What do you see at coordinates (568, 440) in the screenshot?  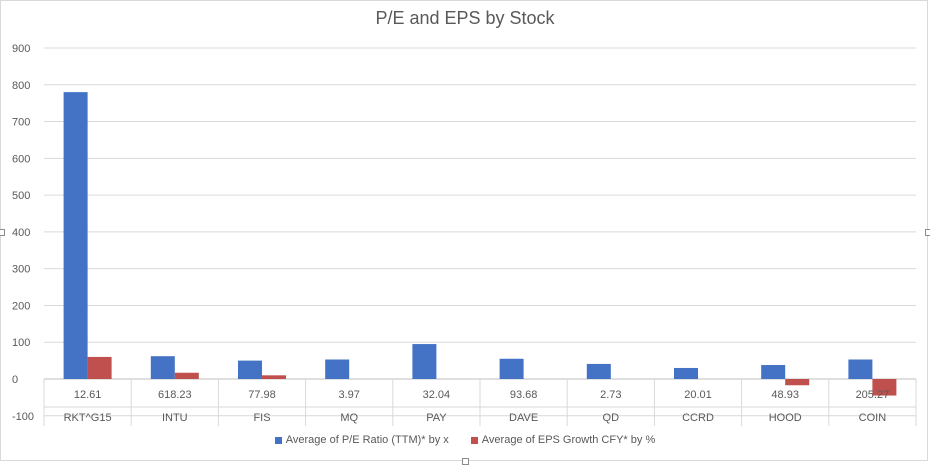 I see `legend-label-eps: Average of EPS Growth CFY* by %` at bounding box center [568, 440].